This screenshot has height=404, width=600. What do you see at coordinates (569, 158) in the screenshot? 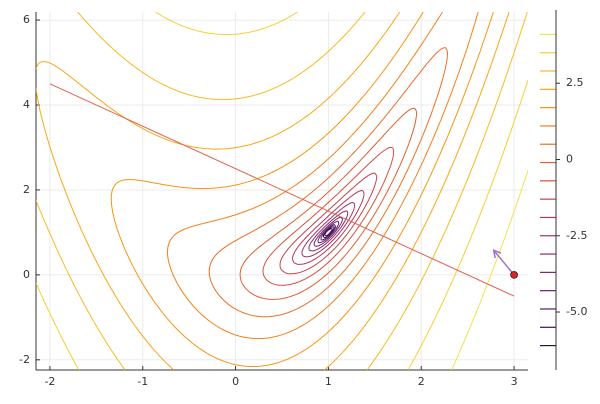
I see `colorbar-tick-label: 0` at bounding box center [569, 158].